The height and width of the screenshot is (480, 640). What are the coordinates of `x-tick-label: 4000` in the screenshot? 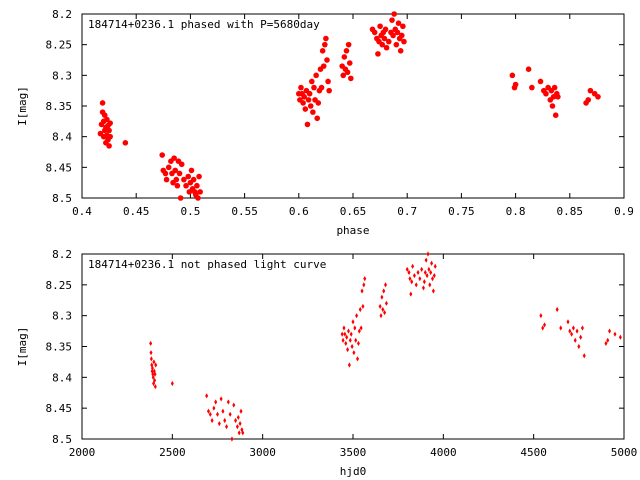 It's located at (443, 452).